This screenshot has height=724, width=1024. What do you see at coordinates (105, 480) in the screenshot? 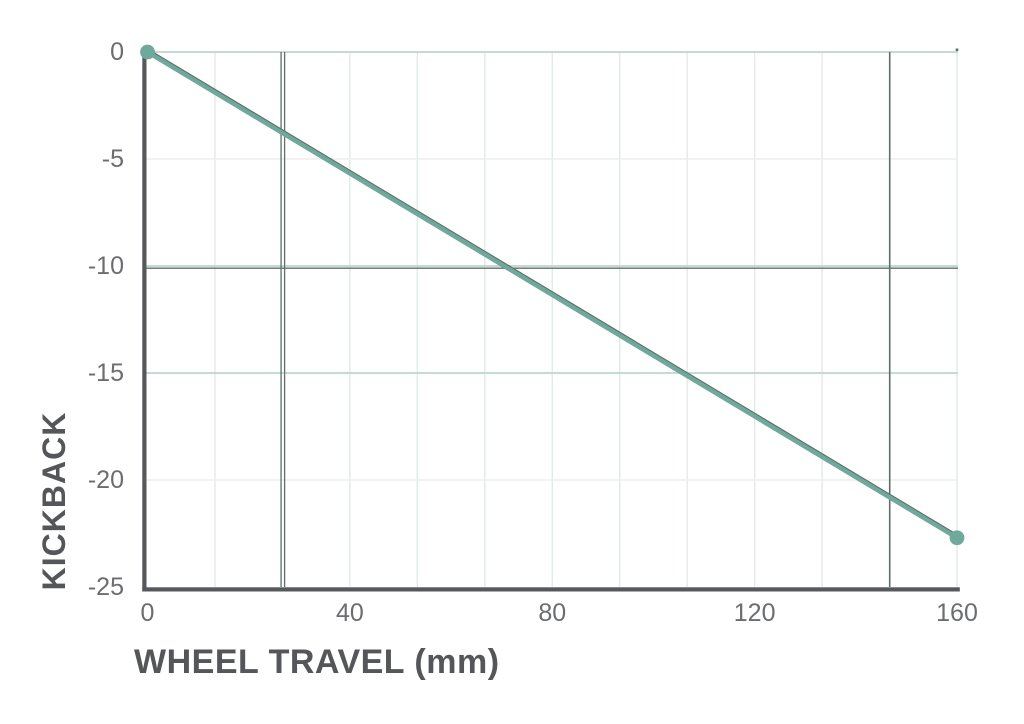
I see `y-tick-label: -20` at bounding box center [105, 480].